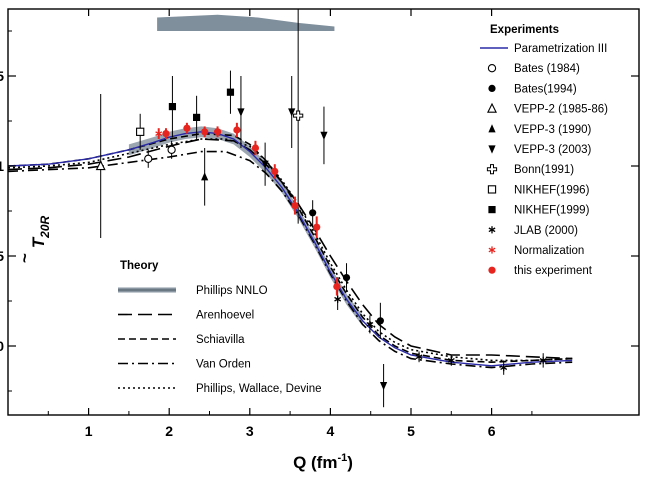 Image resolution: width=647 pixels, height=481 pixels. What do you see at coordinates (205, 176) in the screenshot?
I see `marker-vepp-3-1990` at bounding box center [205, 176].